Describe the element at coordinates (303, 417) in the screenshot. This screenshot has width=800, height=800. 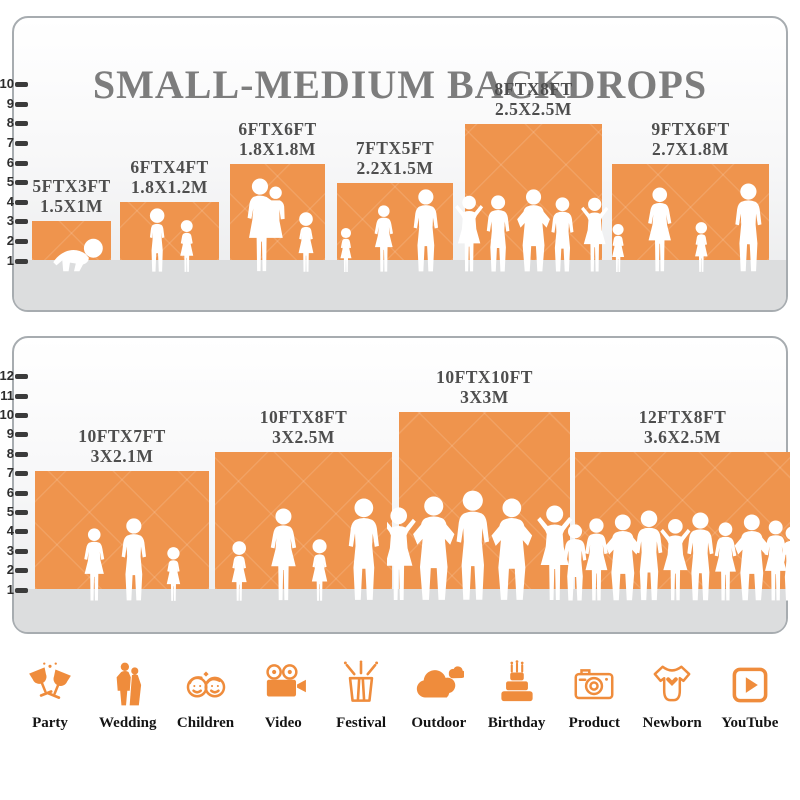
I see `backdrop-size-feet: 10FTX8FT` at that location.